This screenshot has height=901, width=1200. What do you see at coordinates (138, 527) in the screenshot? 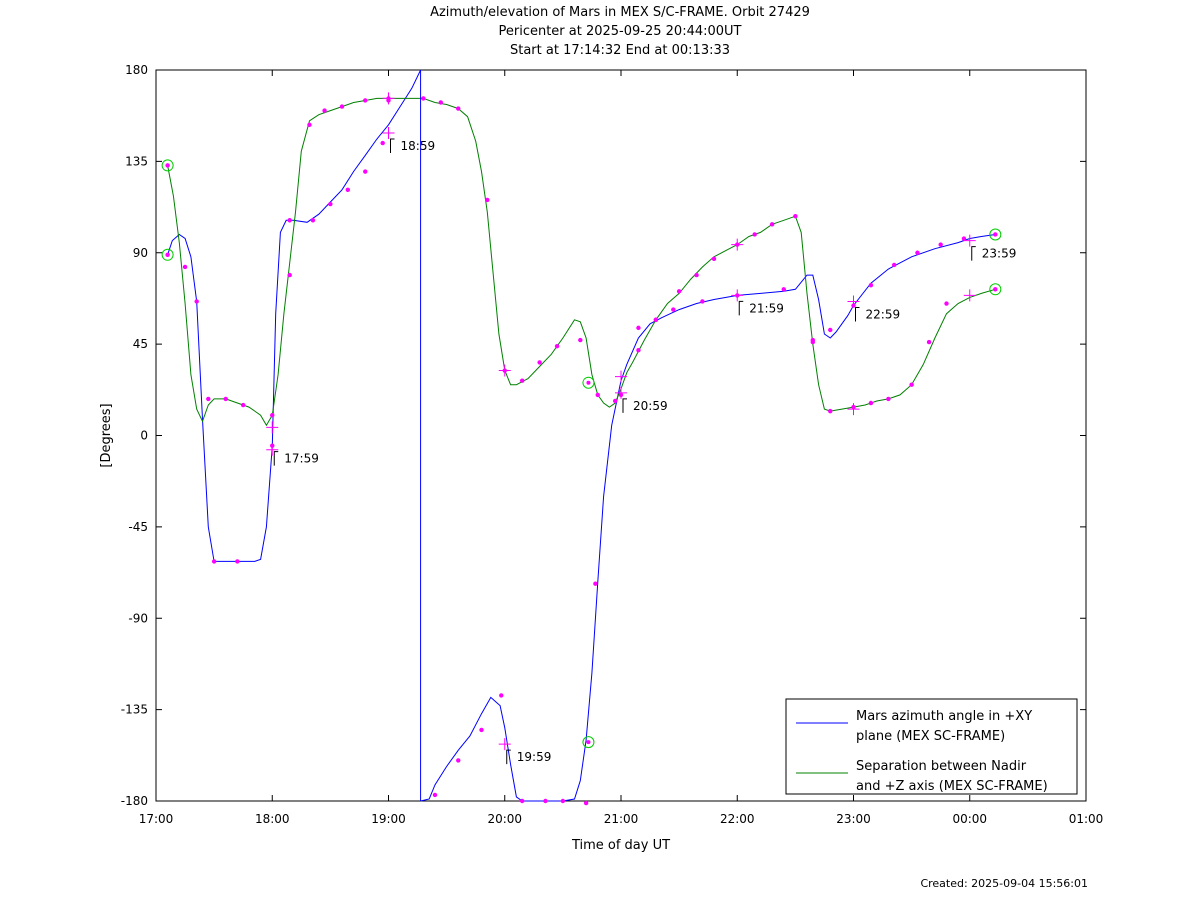
I see `y-tick-label: -45` at bounding box center [138, 527].